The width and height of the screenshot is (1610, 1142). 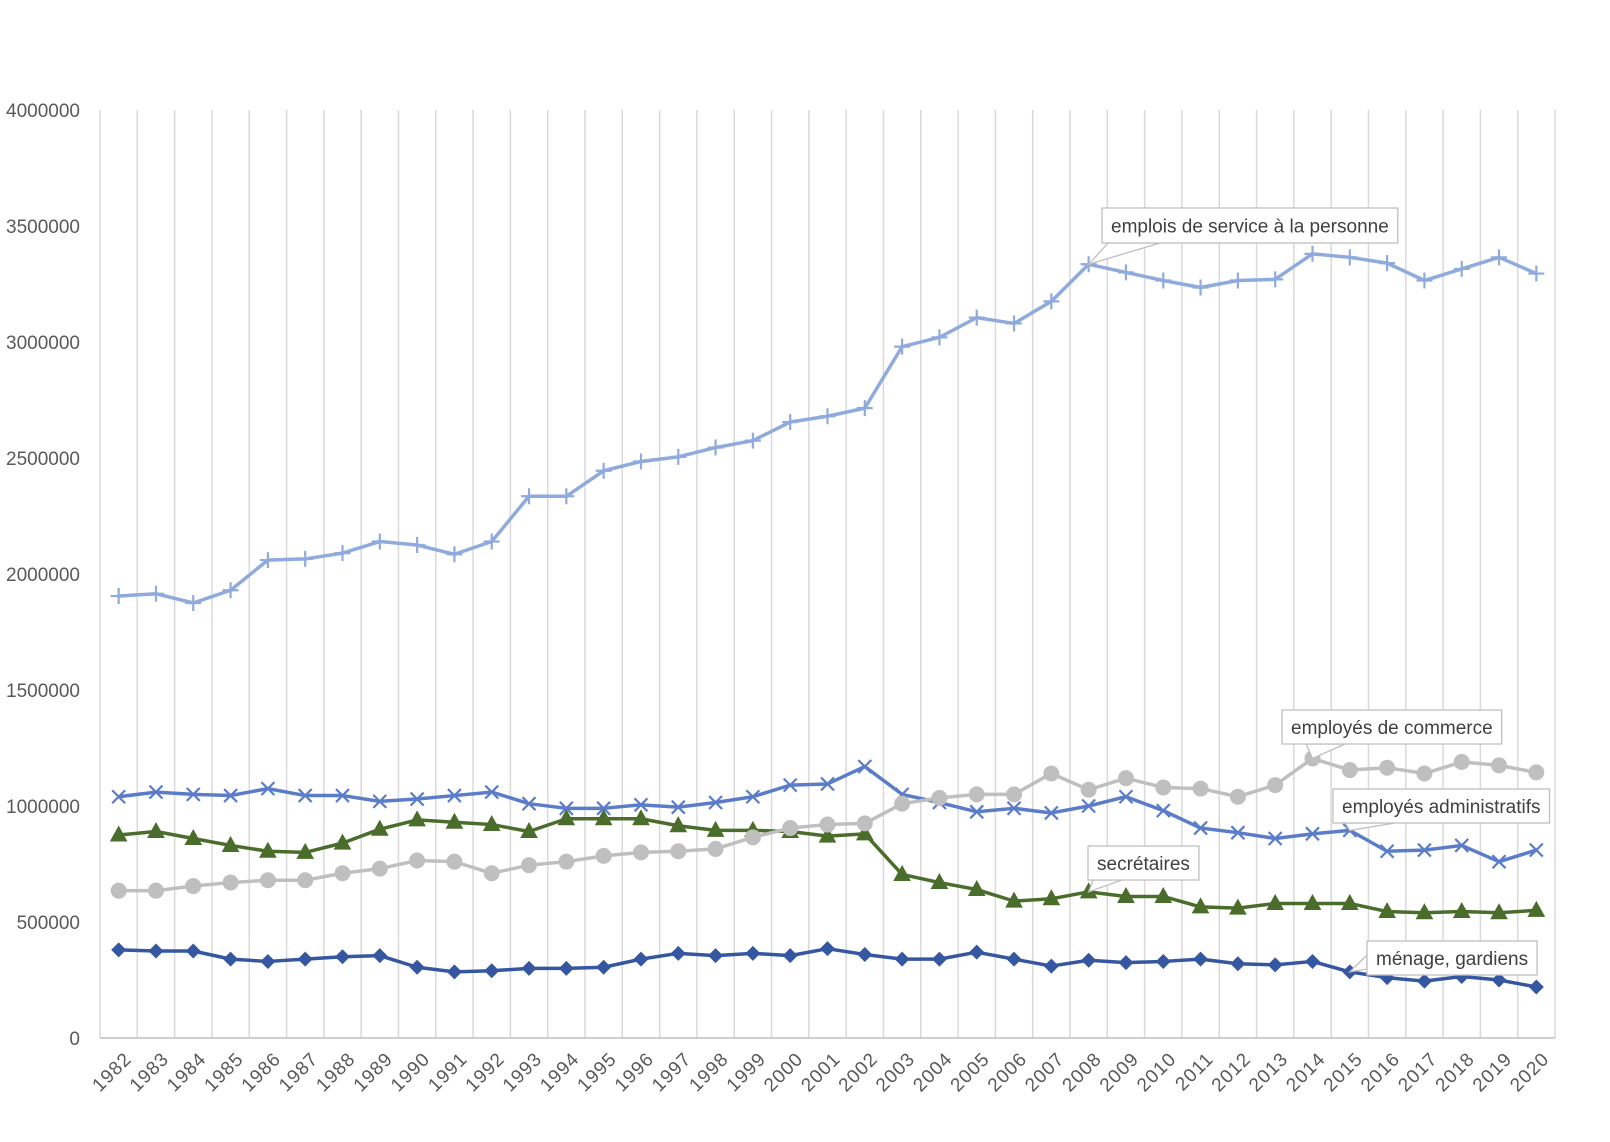 I want to click on x-tick-label: 2010, so click(x=1157, y=1073).